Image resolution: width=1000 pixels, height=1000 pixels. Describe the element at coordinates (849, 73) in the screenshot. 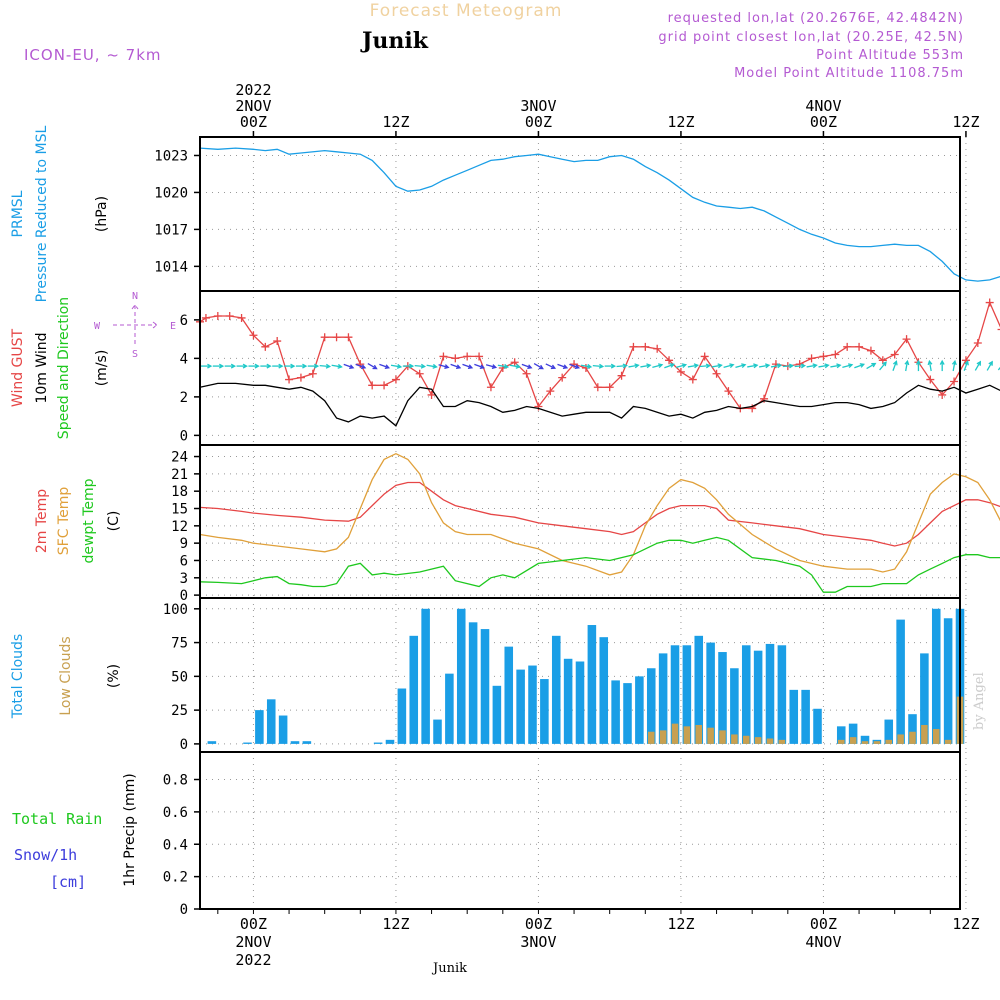

I see `model-altitude: Model Point Altitude 1108.75m` at that location.